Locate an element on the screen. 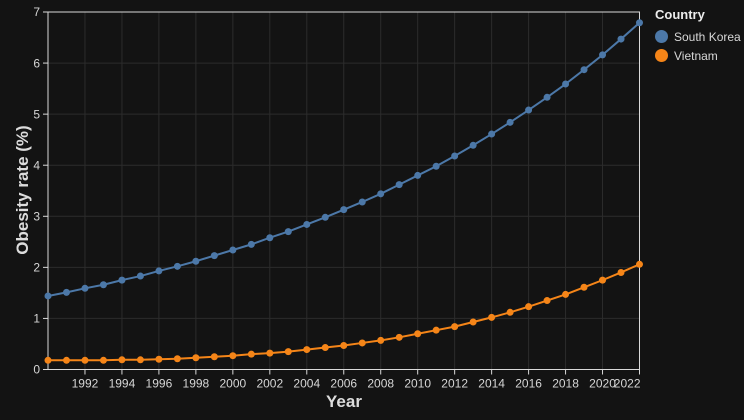 The image size is (744, 420). legend-title: Country is located at coordinates (680, 14).